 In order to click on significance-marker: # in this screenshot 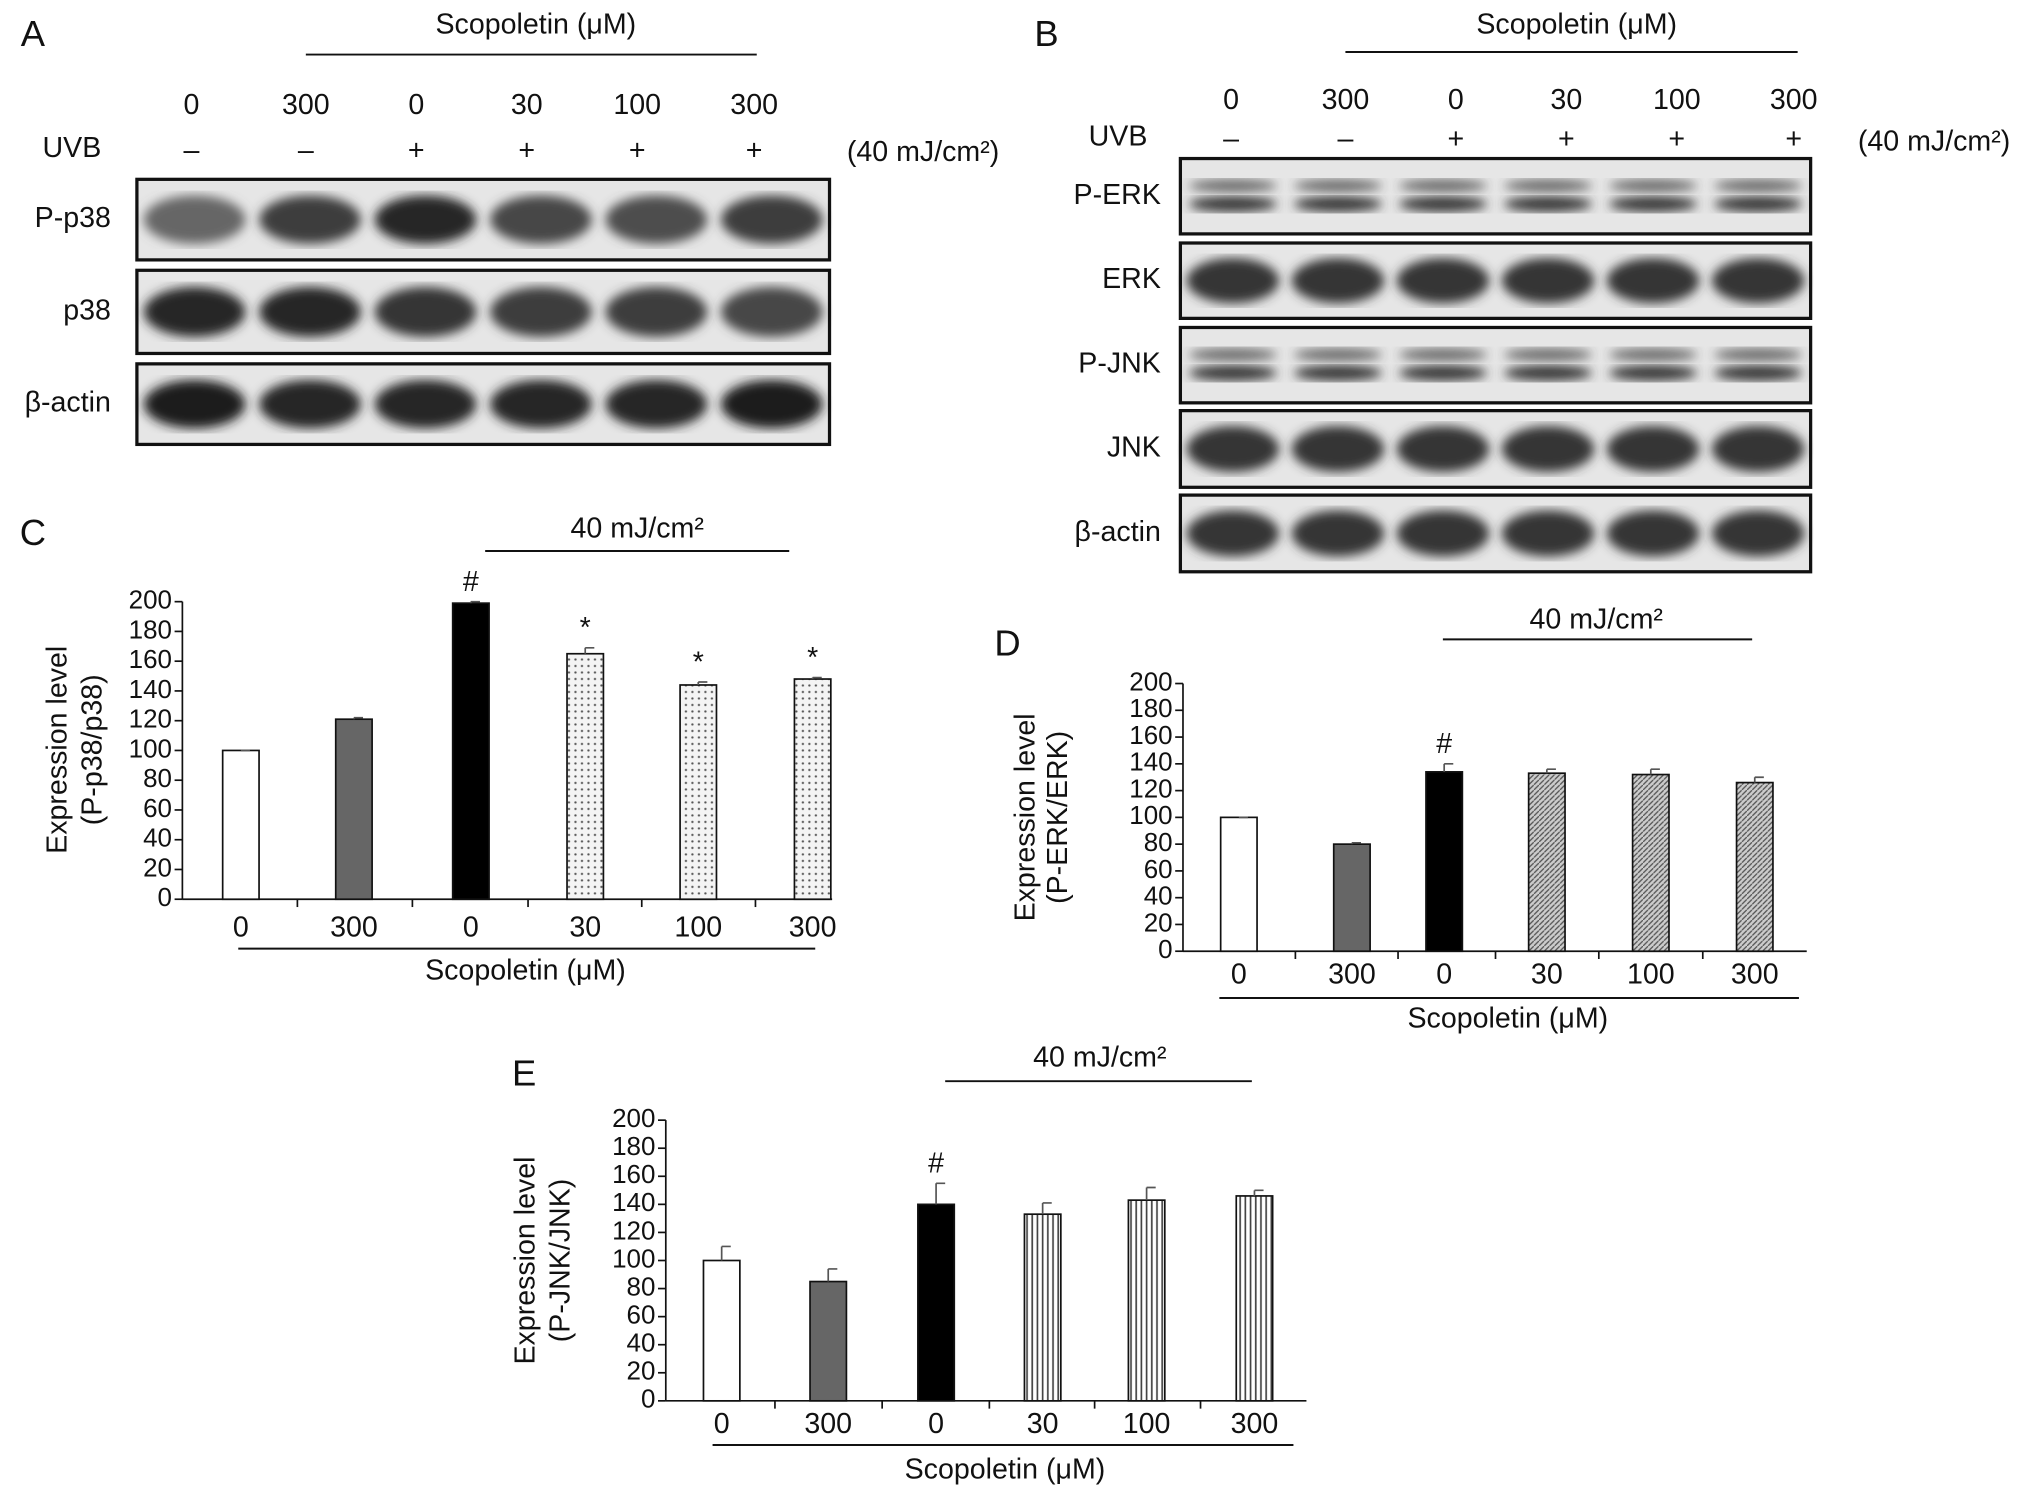, I will do `click(936, 1164)`.